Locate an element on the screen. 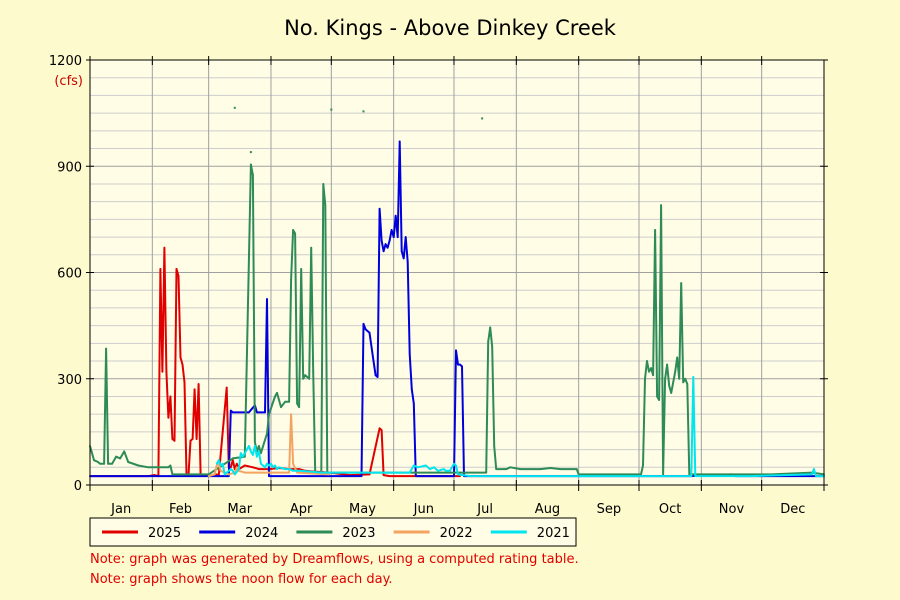  y-tick-label: 1200 is located at coordinates (65, 61).